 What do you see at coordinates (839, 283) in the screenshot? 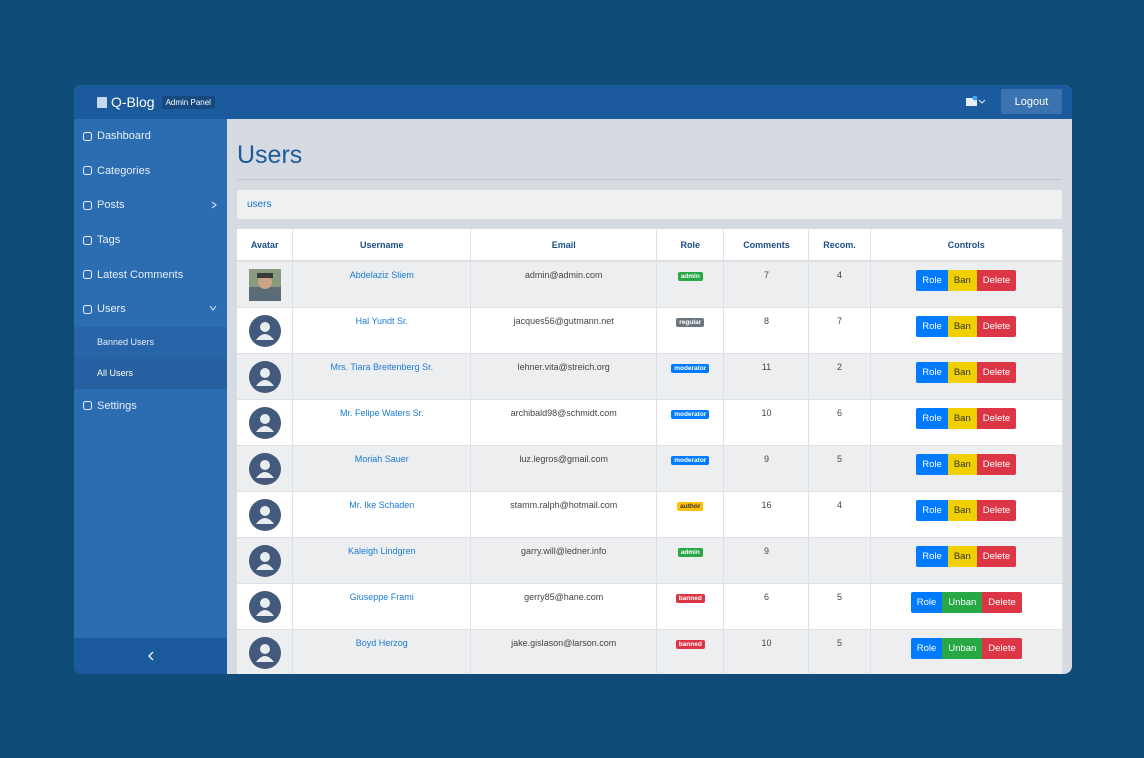
I see `recom: 4` at bounding box center [839, 283].